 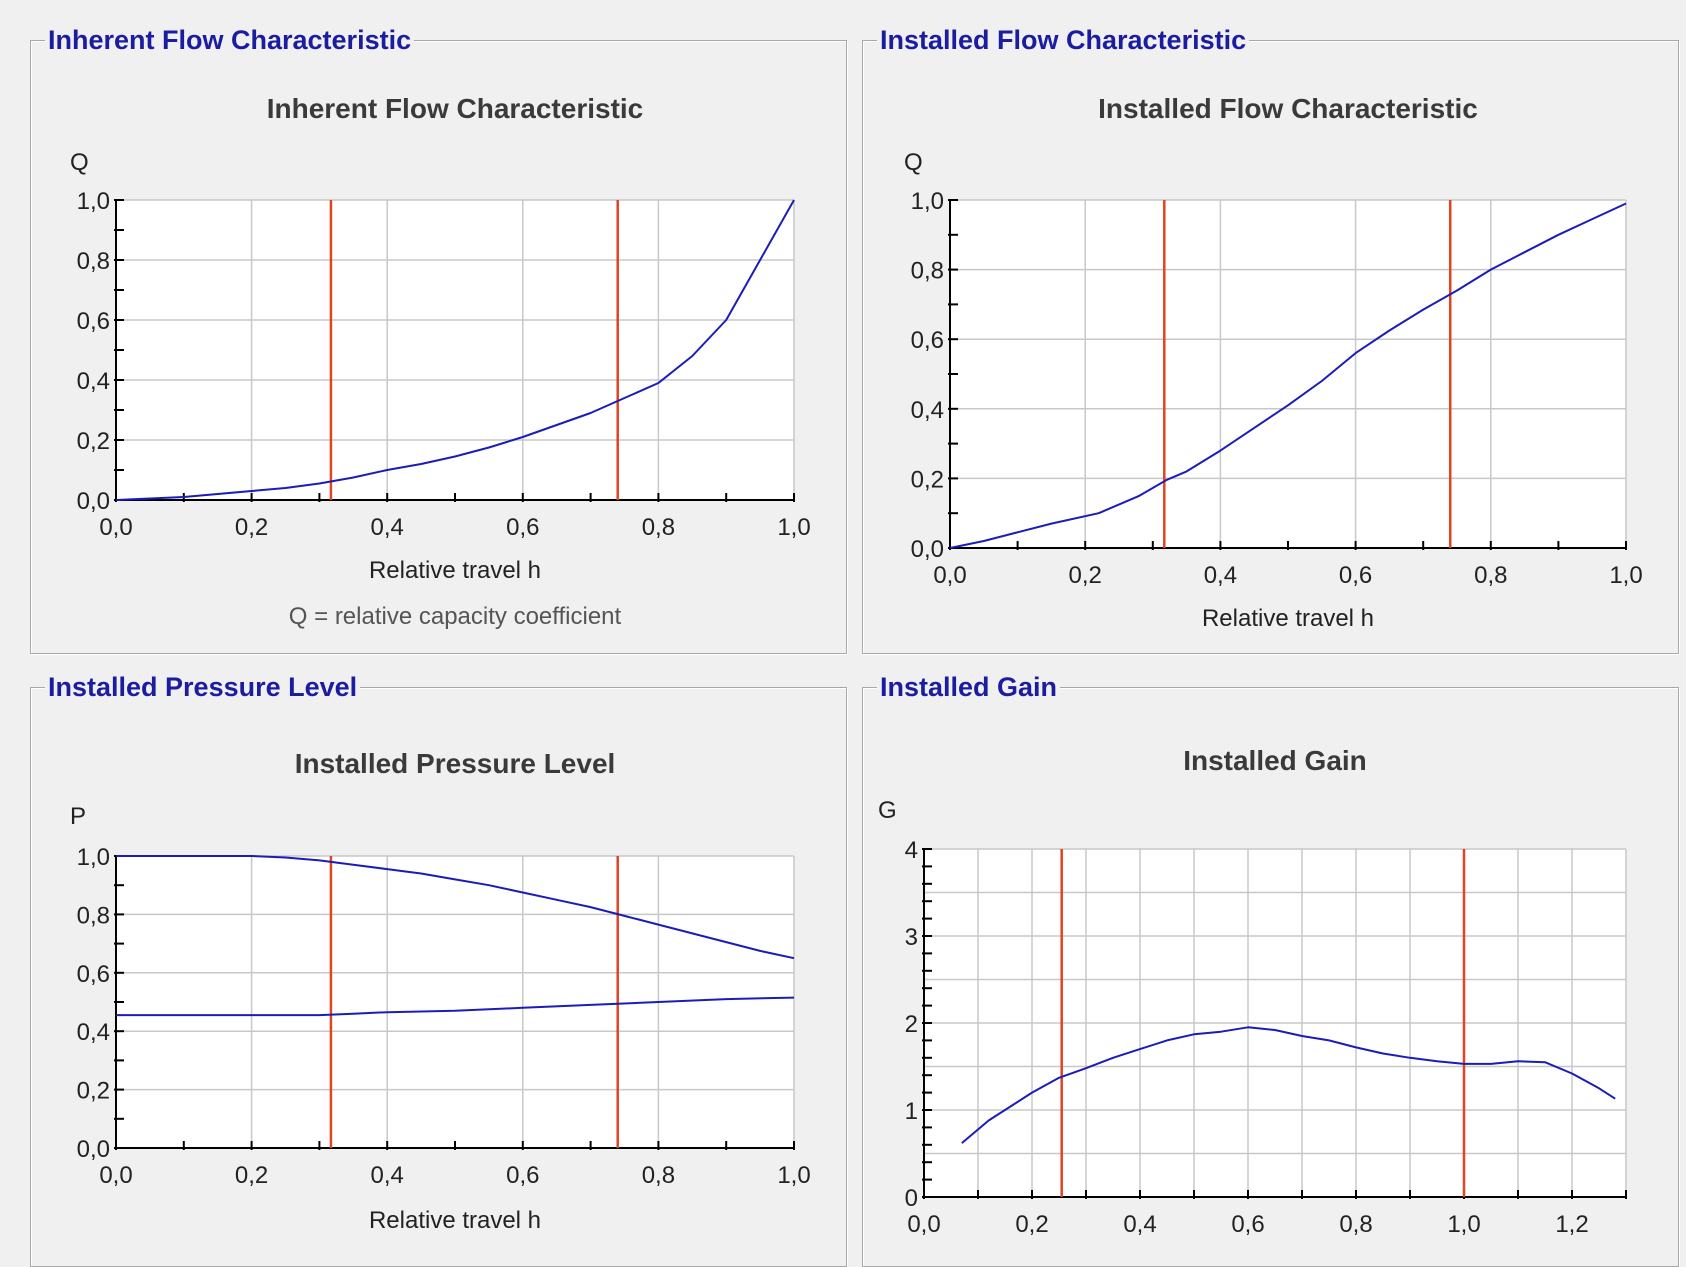 What do you see at coordinates (93, 857) in the screenshot?
I see `pressure-y-tick-label: 1,0` at bounding box center [93, 857].